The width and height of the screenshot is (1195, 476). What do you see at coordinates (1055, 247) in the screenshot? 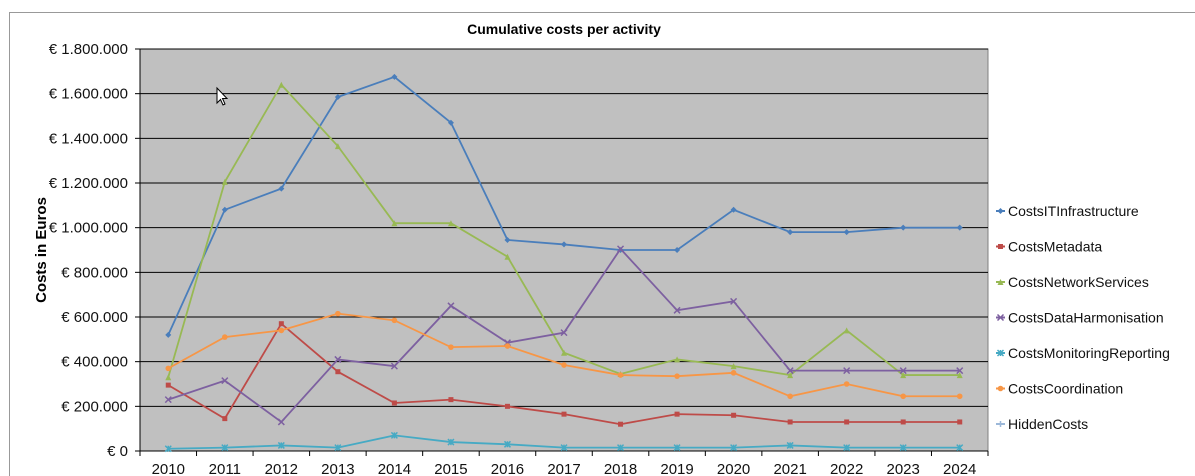
I see `legend-label-costs-metadata: CostsMetadata` at bounding box center [1055, 247].